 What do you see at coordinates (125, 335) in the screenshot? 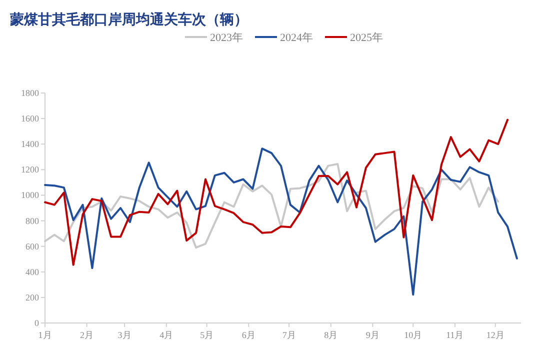
I see `x-tick-label: 3月` at bounding box center [125, 335].